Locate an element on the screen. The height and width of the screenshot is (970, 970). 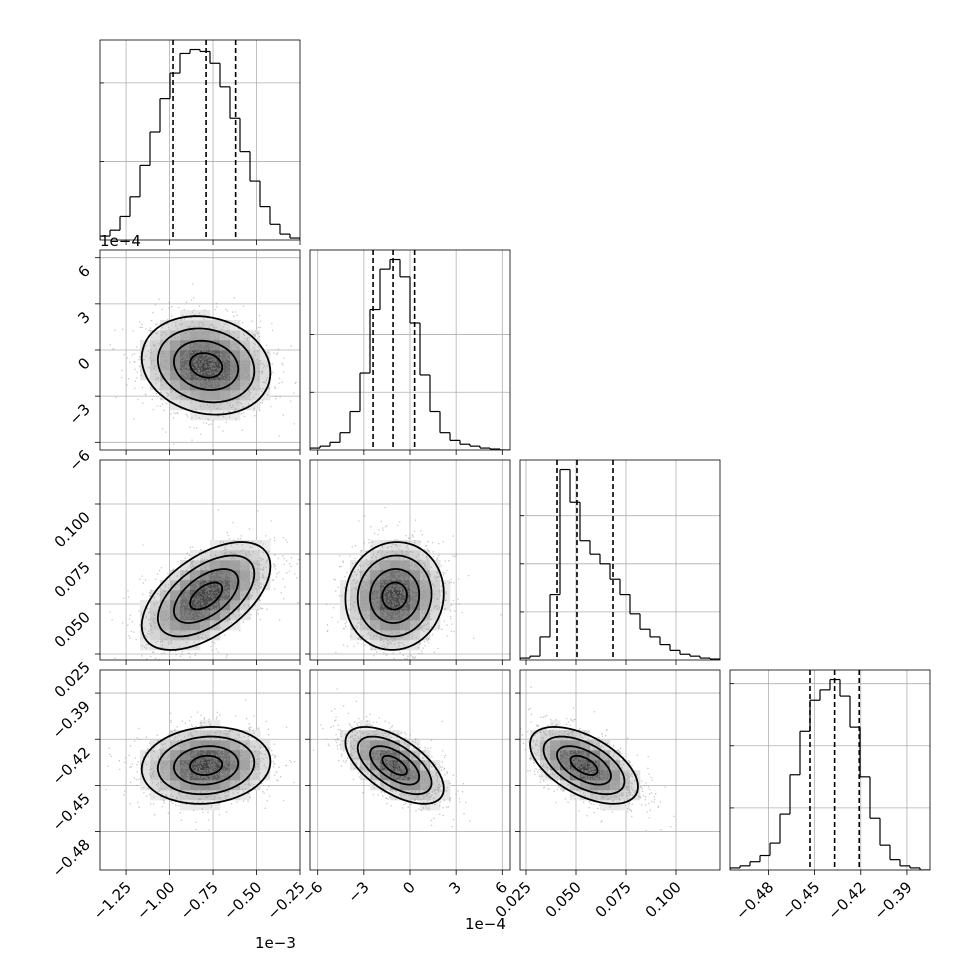
density-group is located at coordinates (597, 758).